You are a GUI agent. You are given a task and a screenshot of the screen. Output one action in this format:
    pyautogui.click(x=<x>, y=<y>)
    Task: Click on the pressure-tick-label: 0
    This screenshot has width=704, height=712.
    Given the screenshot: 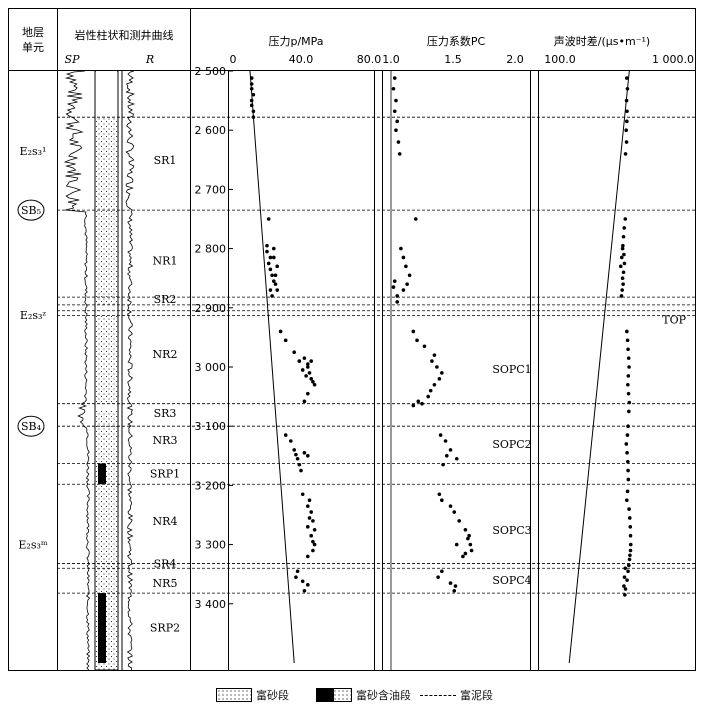 What is the action you would take?
    pyautogui.click(x=233, y=59)
    